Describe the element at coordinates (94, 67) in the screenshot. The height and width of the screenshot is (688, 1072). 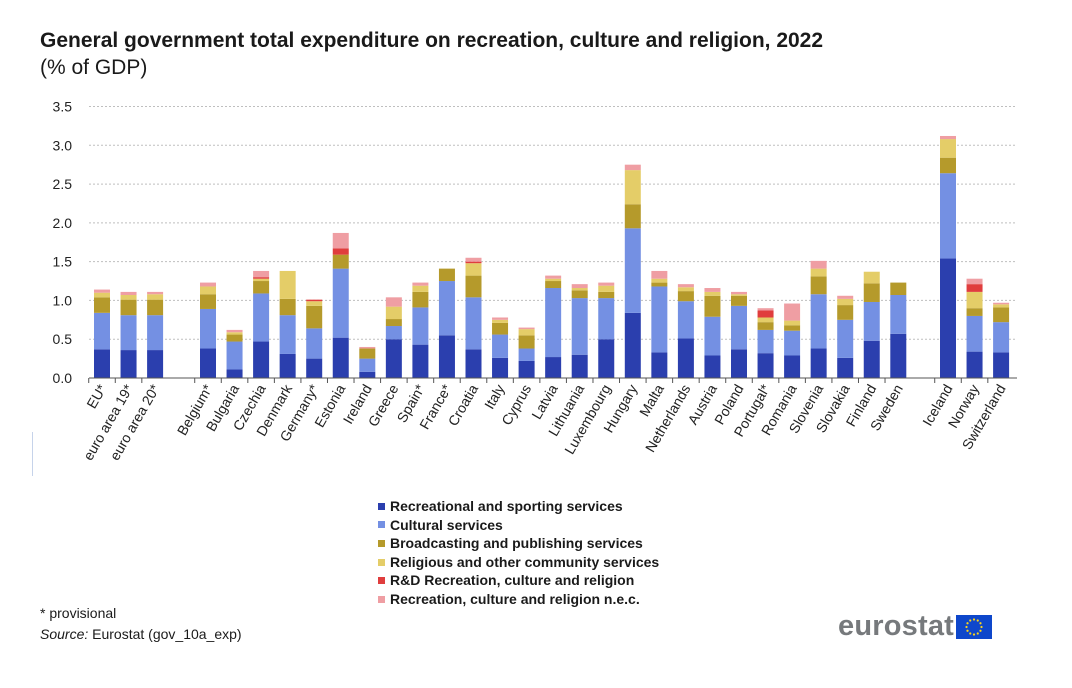
I see `chart-title-suffix: (% of GDP)` at that location.